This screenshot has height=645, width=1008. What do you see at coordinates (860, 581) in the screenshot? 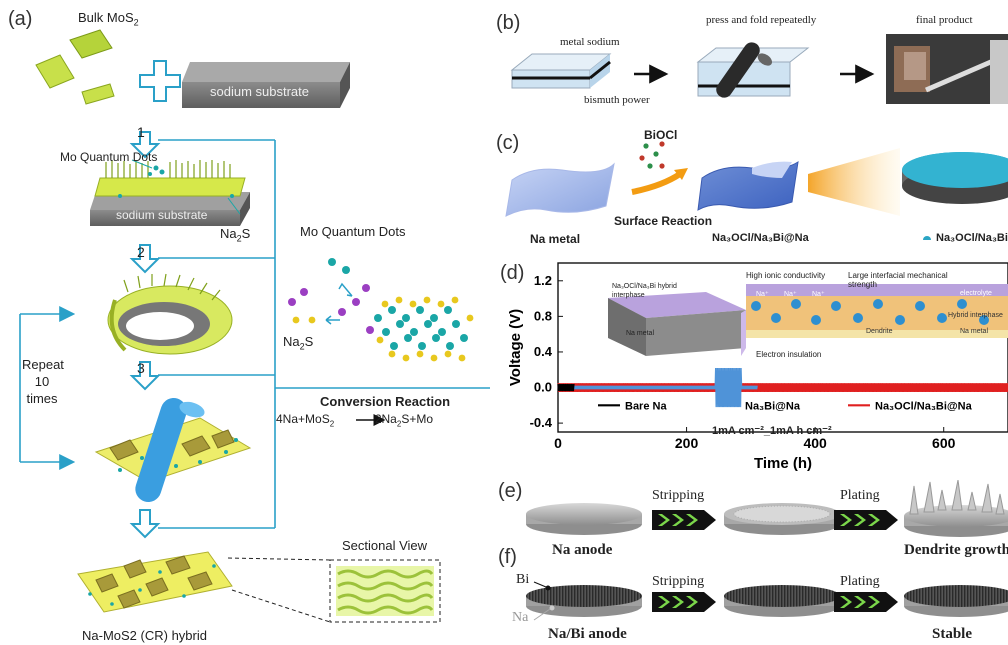
I see `plating-f-label: Plating` at bounding box center [860, 581].